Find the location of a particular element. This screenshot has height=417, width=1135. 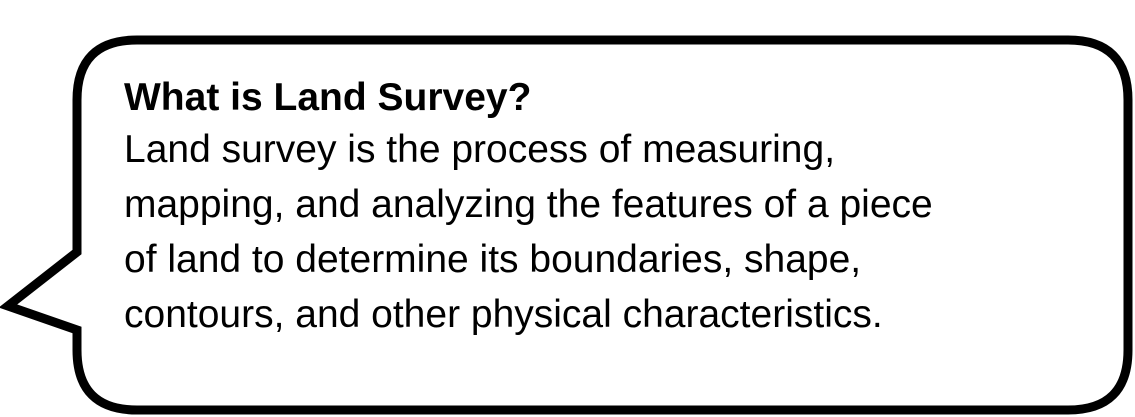

callout-title: What is Land Survey? is located at coordinates (328, 97).